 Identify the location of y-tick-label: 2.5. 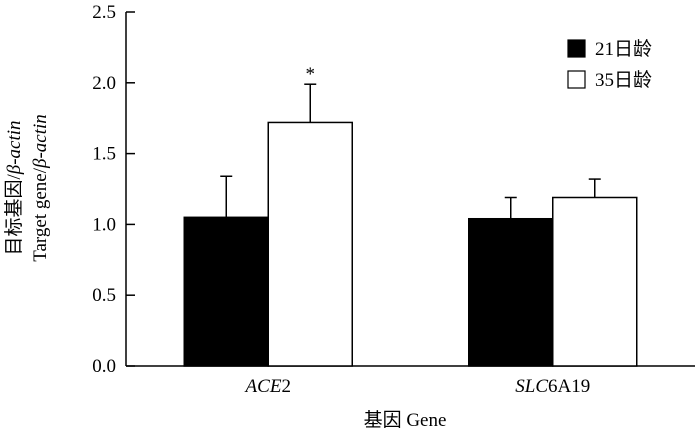
(104, 12).